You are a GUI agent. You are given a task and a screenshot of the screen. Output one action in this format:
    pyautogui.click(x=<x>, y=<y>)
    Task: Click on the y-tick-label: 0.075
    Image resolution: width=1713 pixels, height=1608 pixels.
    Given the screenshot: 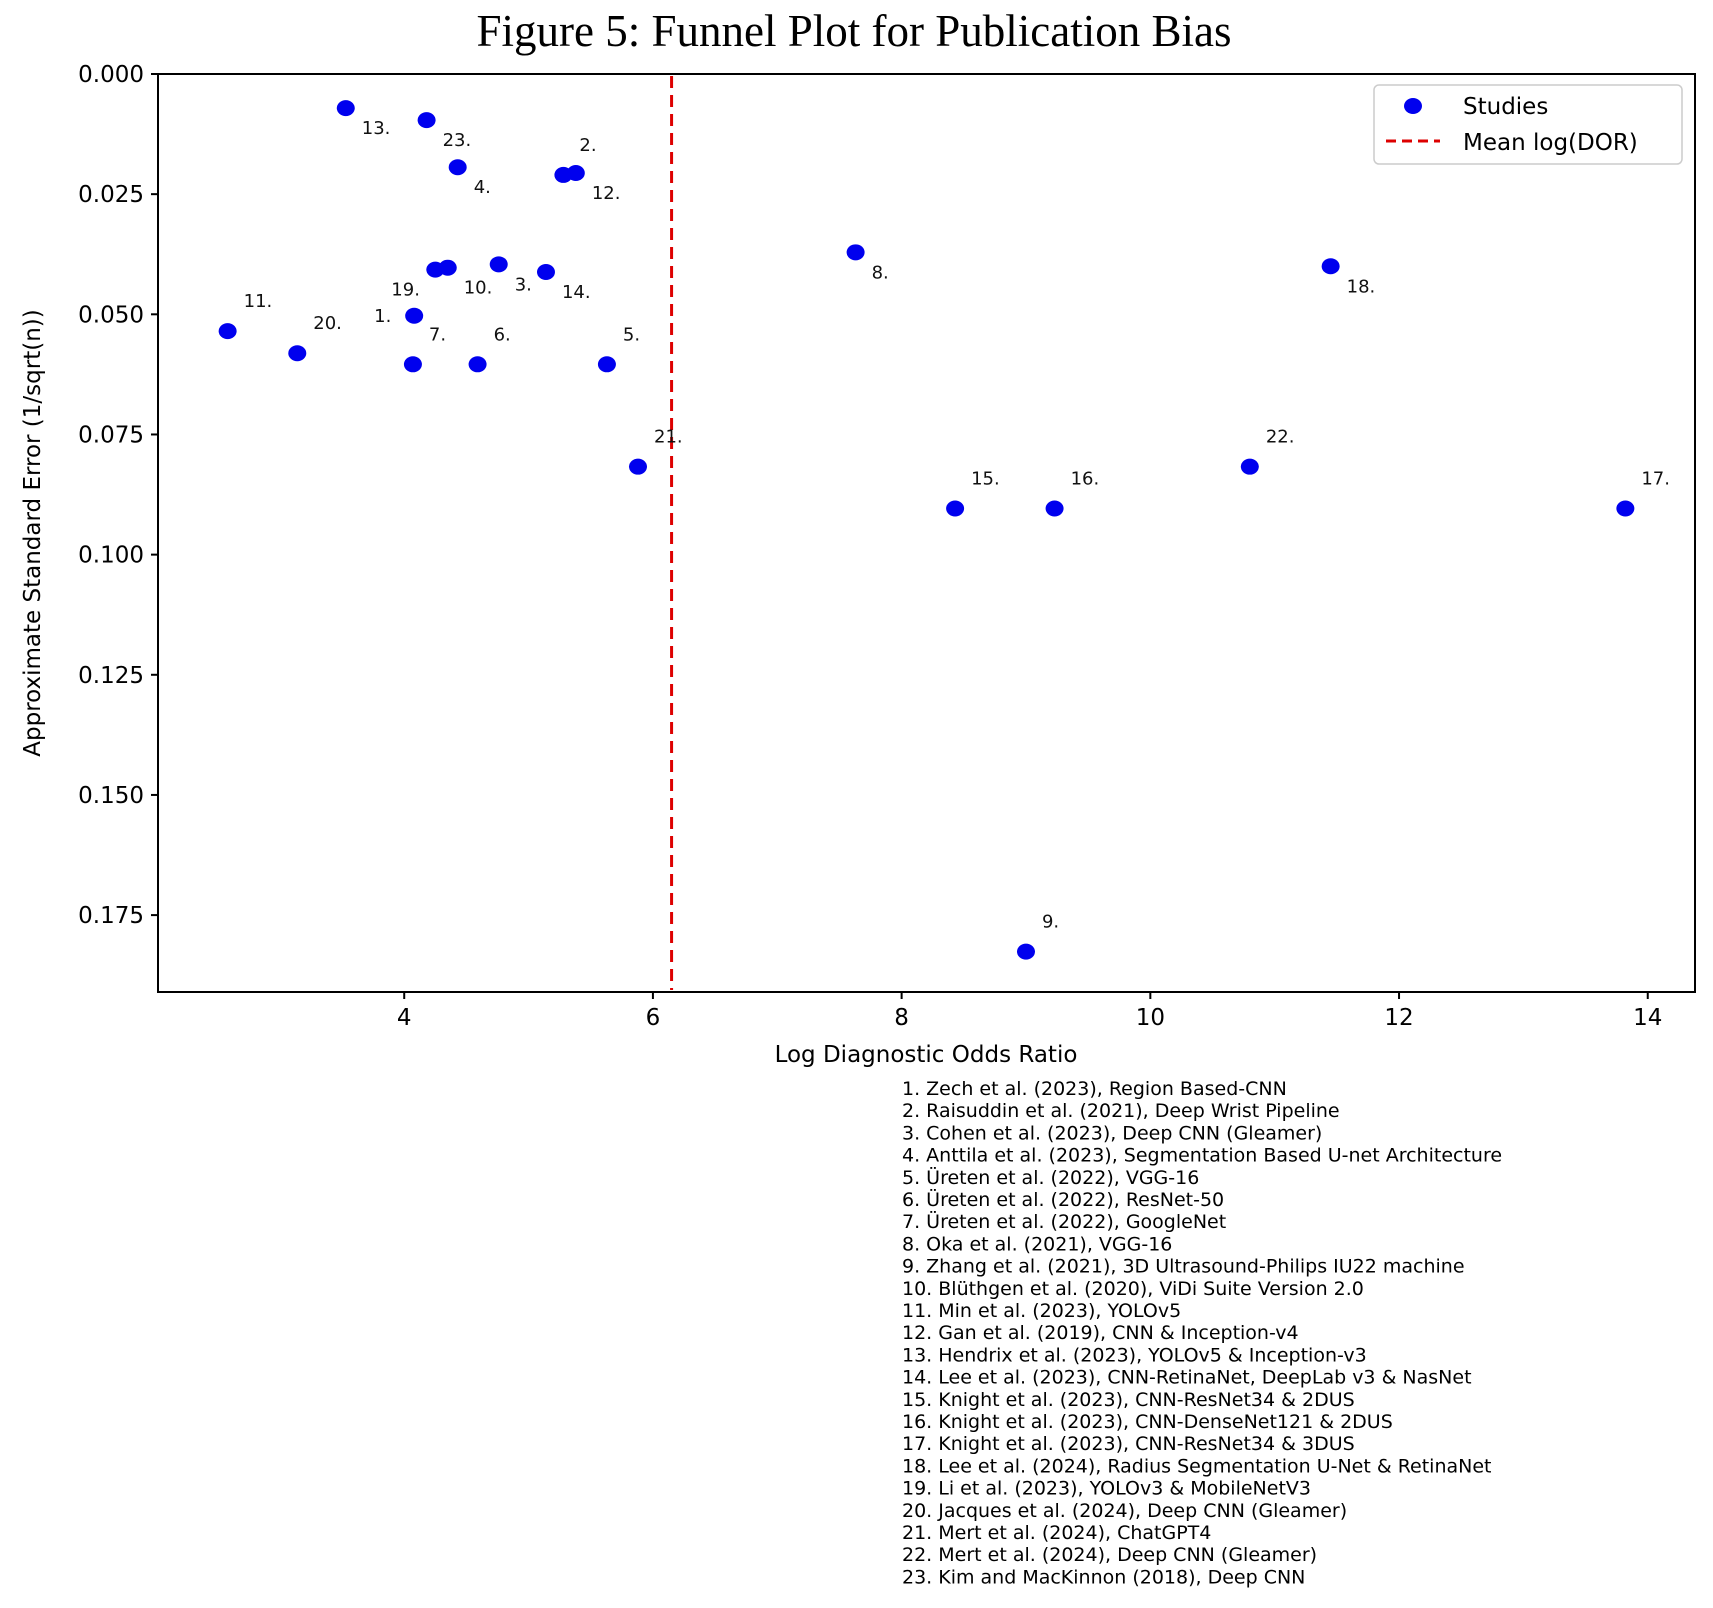 What is the action you would take?
    pyautogui.click(x=111, y=435)
    